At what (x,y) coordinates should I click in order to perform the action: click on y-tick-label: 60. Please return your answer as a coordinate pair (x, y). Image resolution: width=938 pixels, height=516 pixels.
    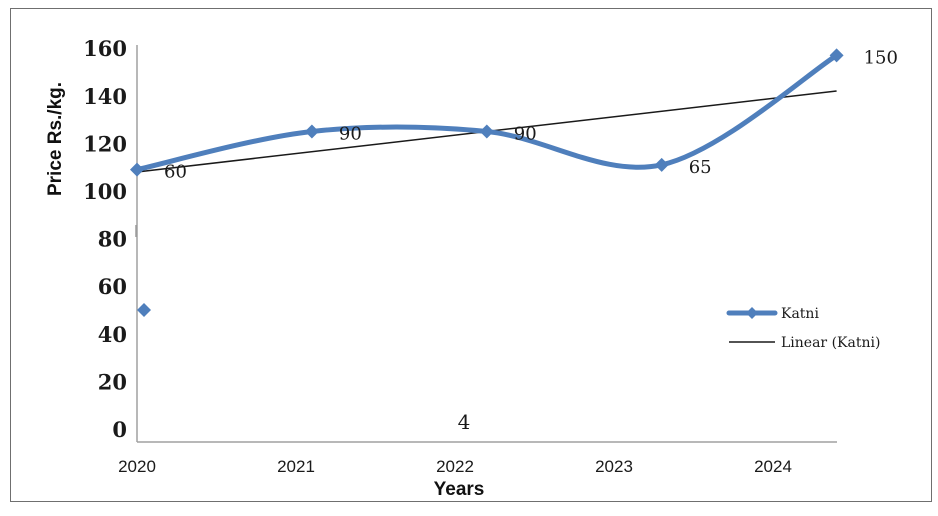
    Looking at the image, I should click on (112, 286).